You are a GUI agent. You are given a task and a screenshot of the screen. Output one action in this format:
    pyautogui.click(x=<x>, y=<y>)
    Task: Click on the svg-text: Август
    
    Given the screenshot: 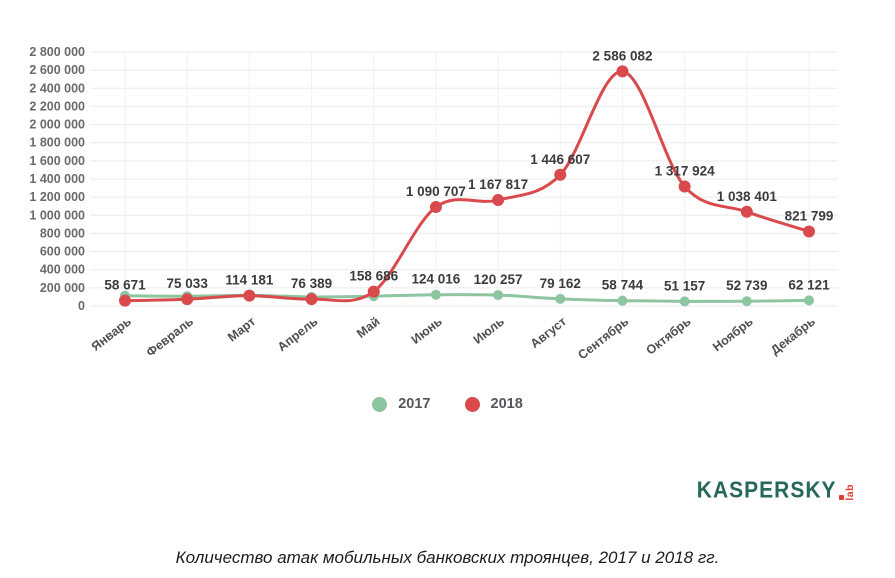 What is the action you would take?
    pyautogui.click(x=548, y=332)
    